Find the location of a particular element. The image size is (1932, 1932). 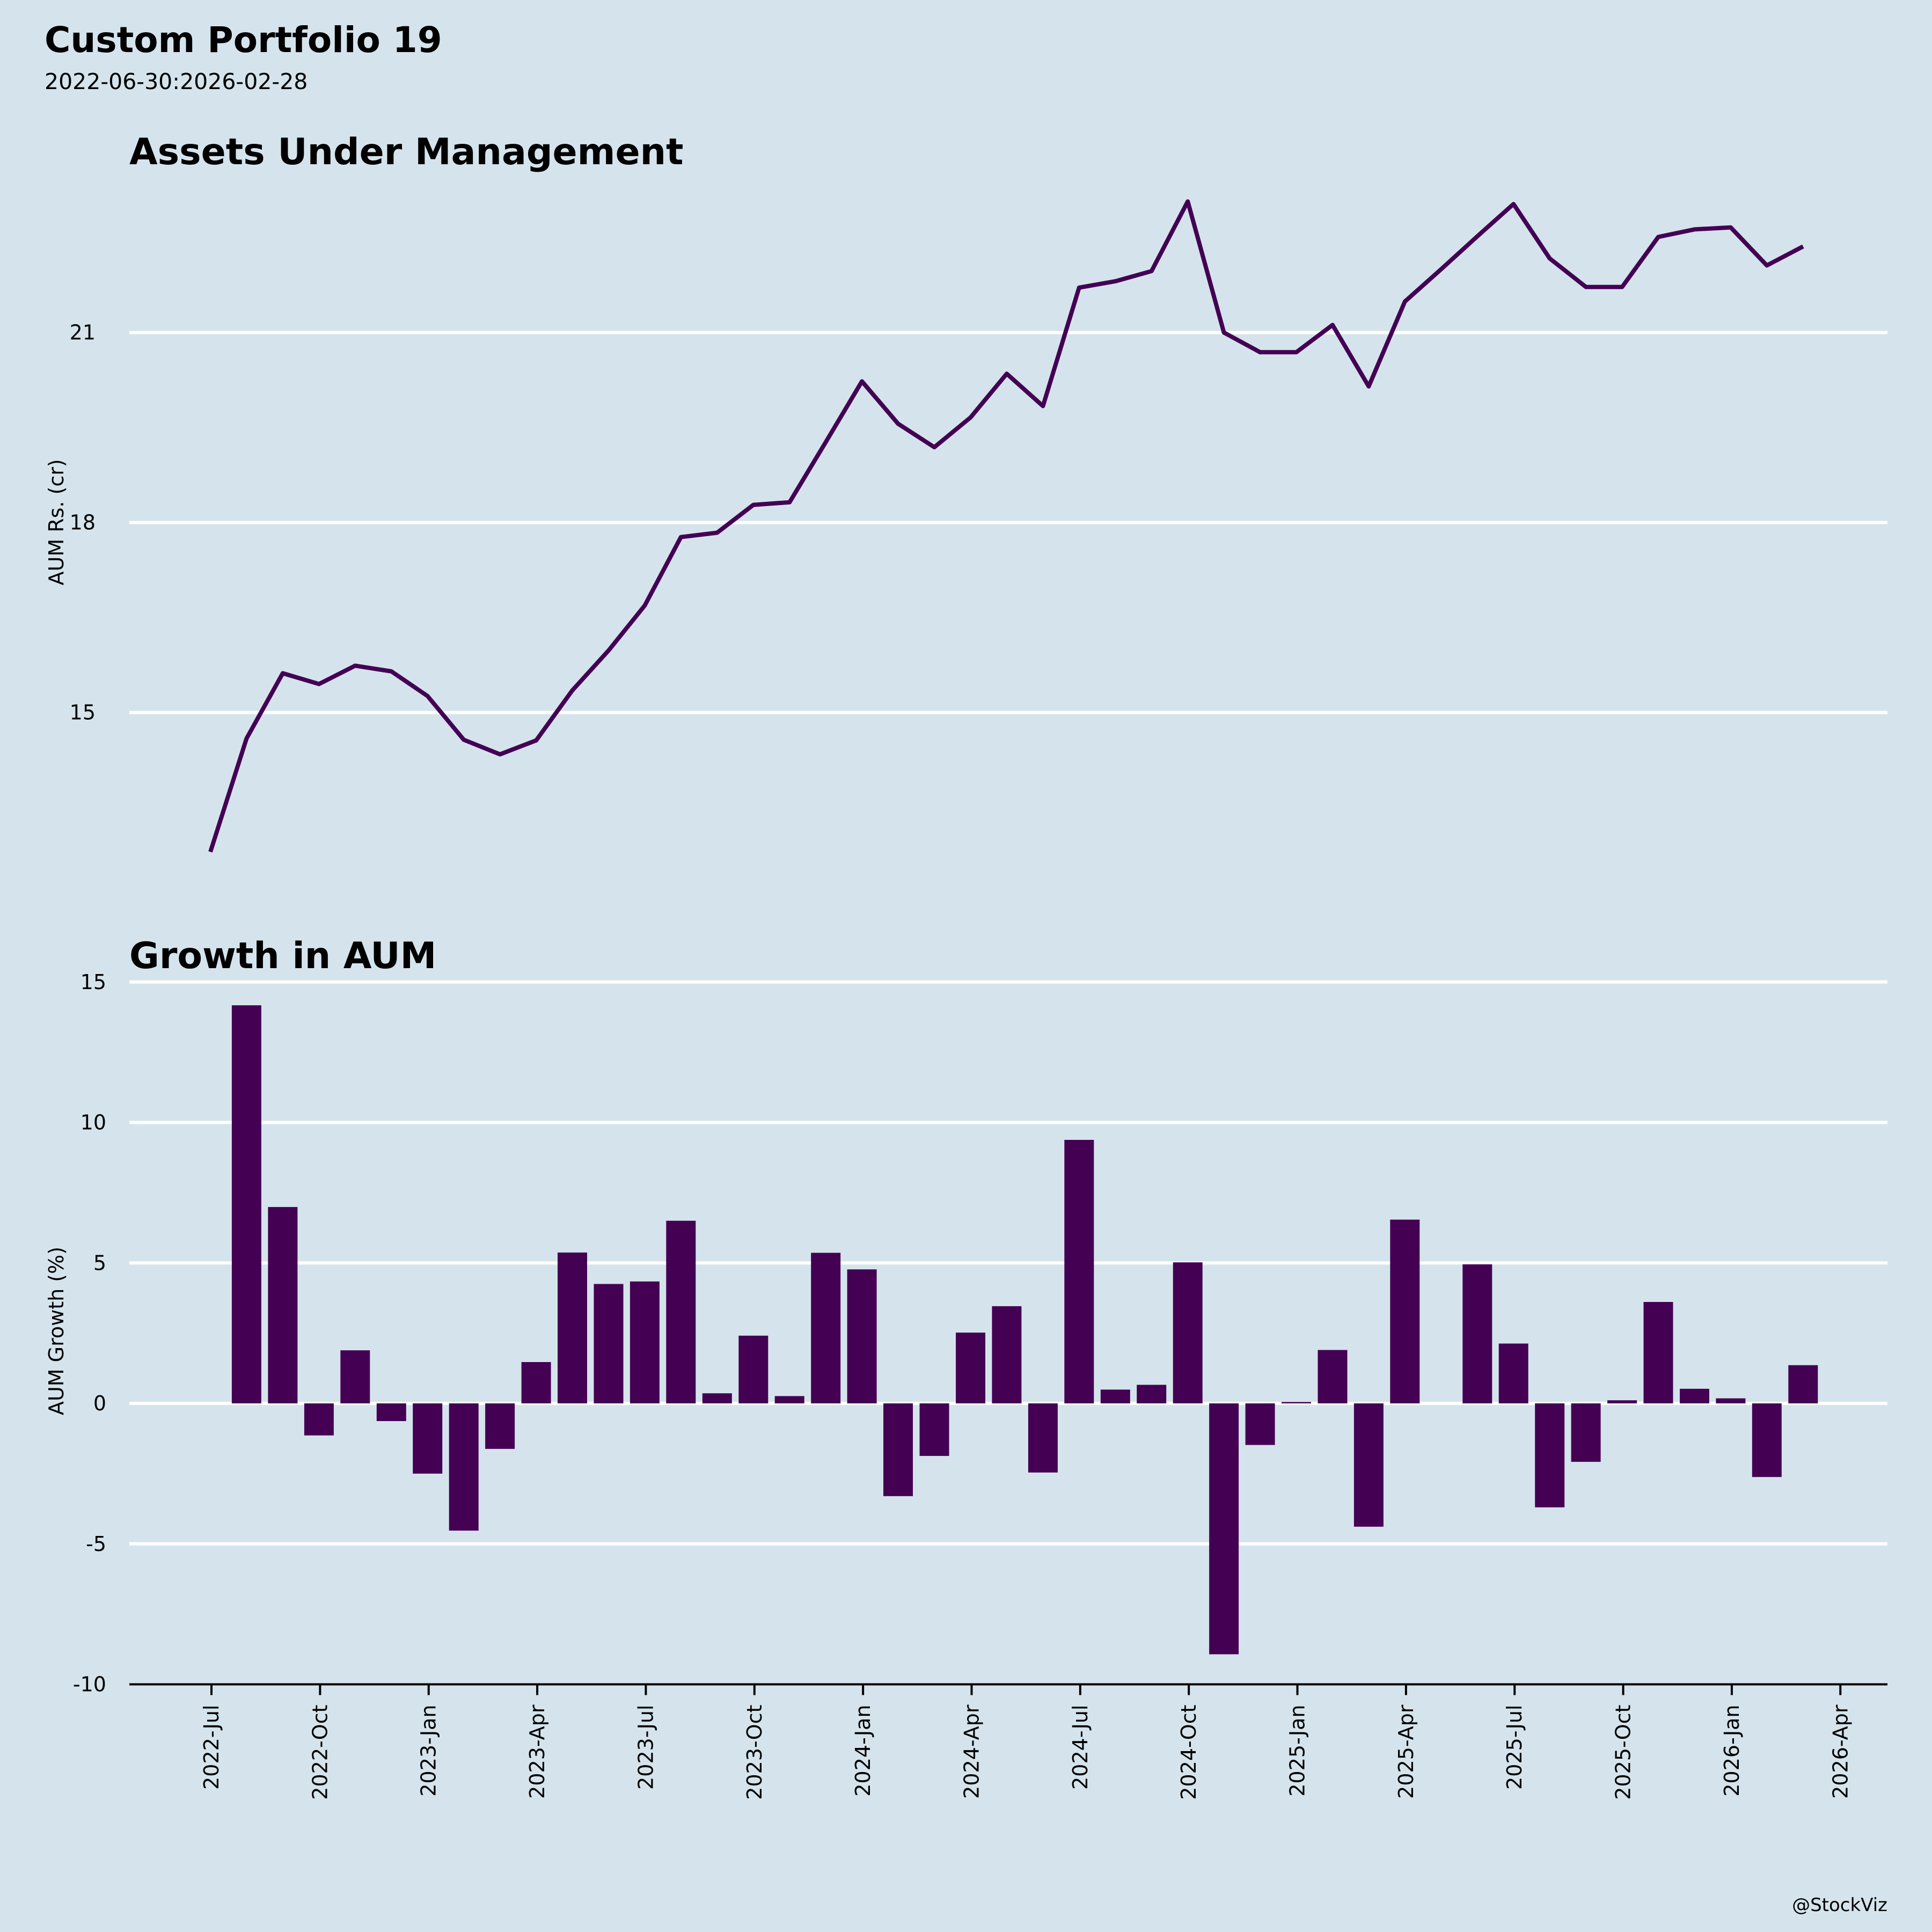

aum-y-tick: 15 is located at coordinates (83, 712).